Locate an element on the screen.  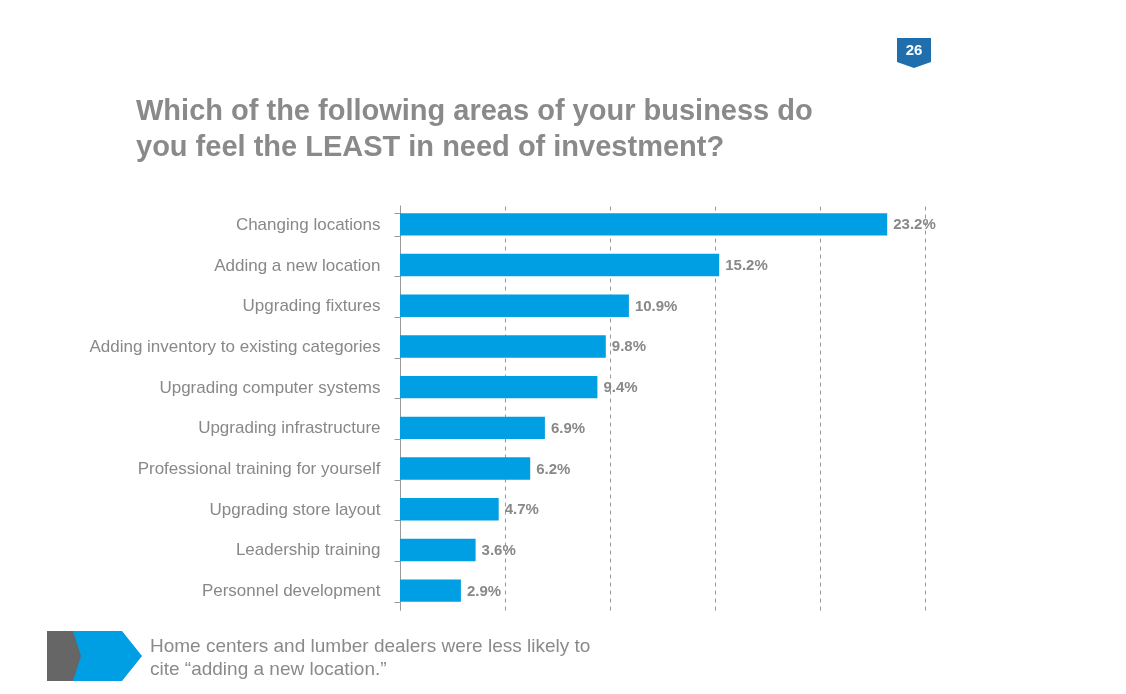
data-label: 6.9% is located at coordinates (568, 427).